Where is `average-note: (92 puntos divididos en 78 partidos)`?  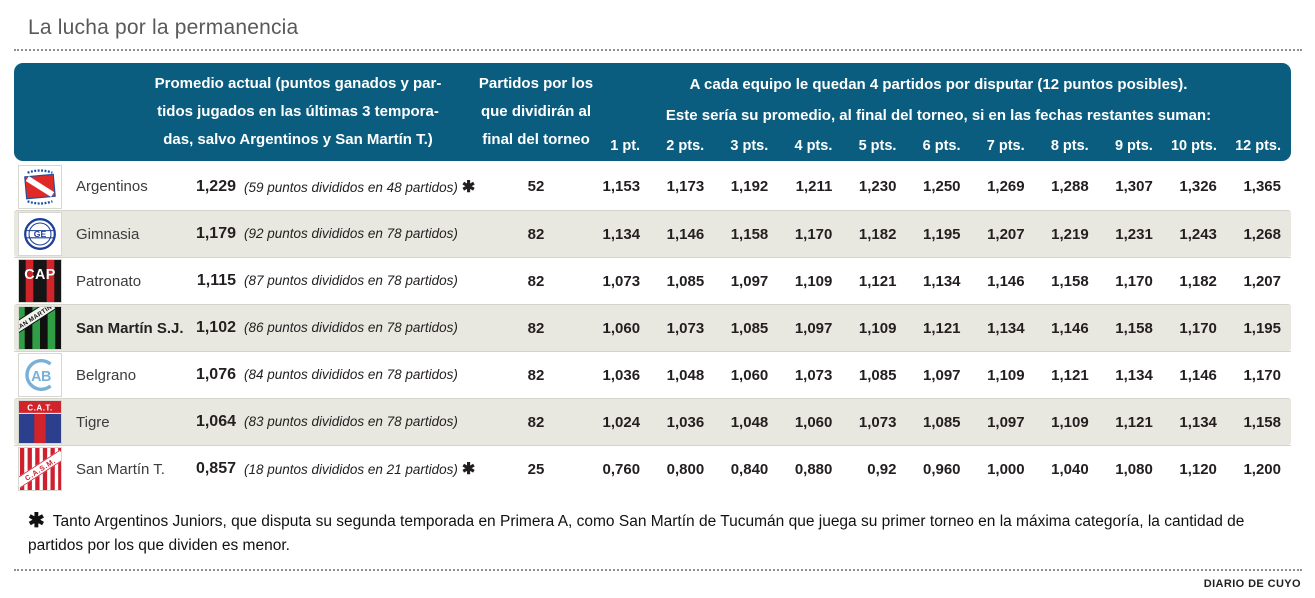 average-note: (92 puntos divididos en 78 partidos) is located at coordinates (361, 234).